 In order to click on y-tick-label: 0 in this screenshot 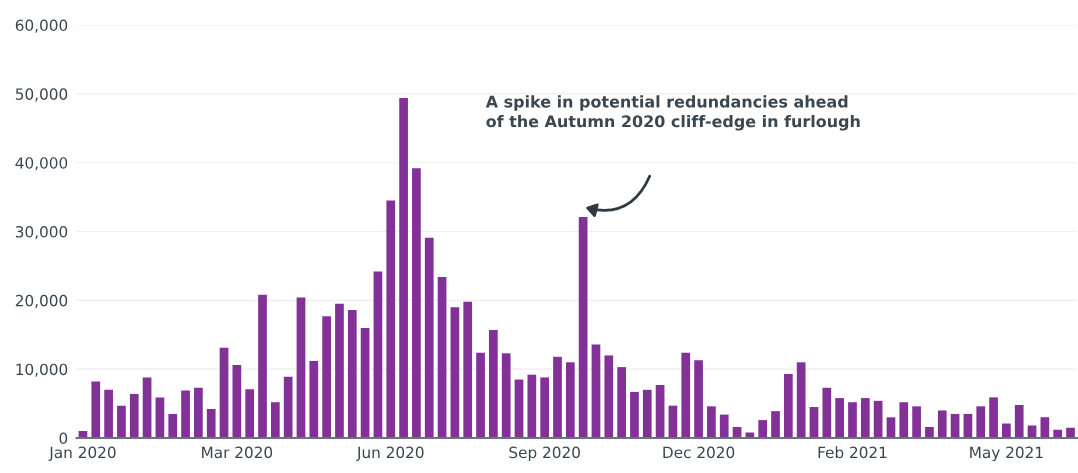, I will do `click(63, 438)`.